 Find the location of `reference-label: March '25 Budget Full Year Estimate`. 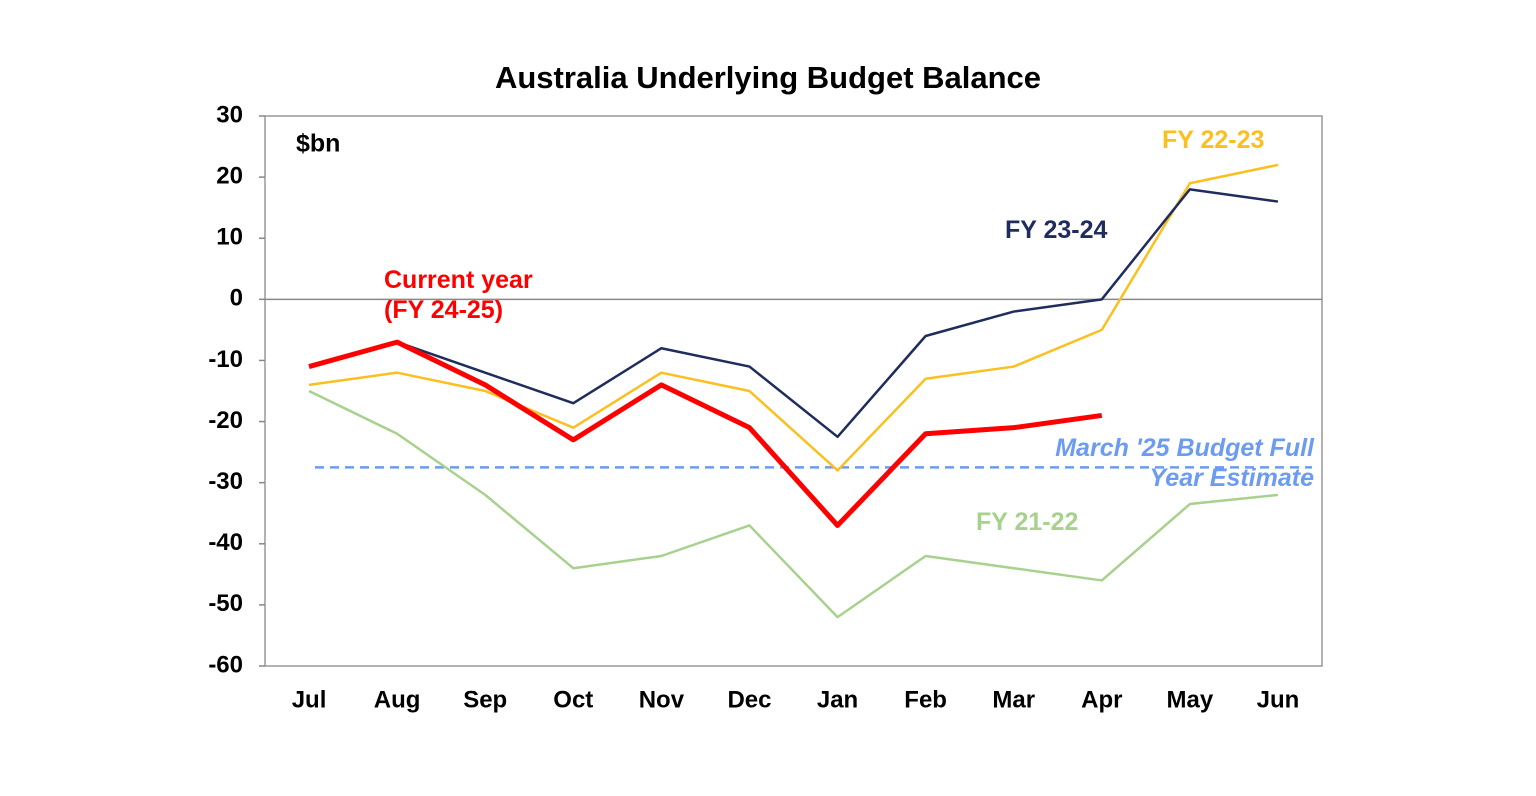

reference-label: March '25 Budget Full Year Estimate is located at coordinates (1184, 463).